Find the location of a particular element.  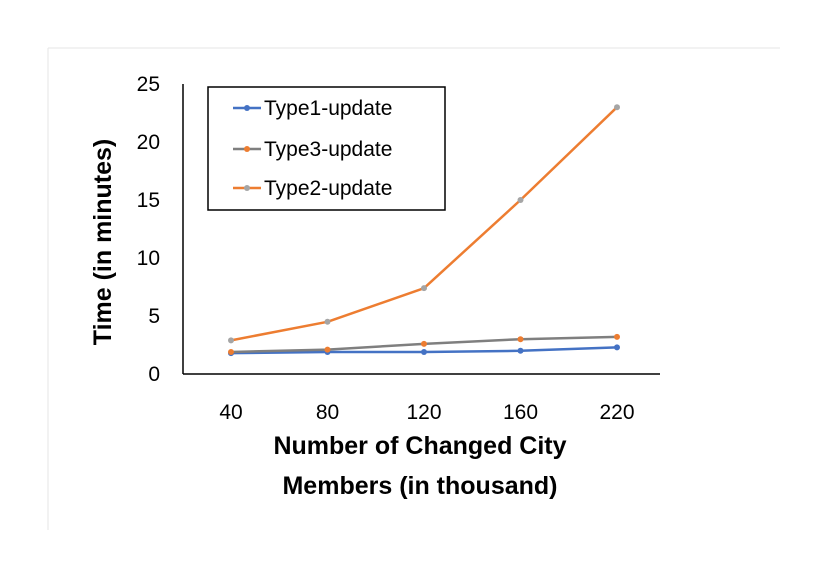

x-tick-labels: 40 80 120 160 220 is located at coordinates (426, 412).